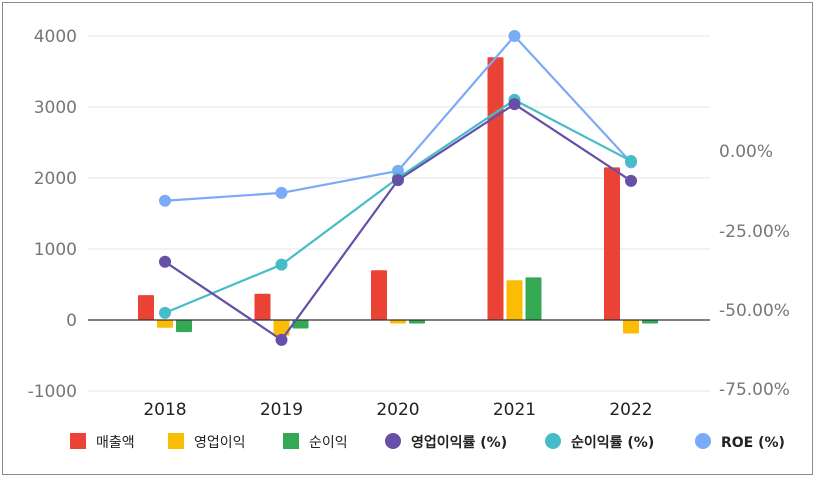 The width and height of the screenshot is (817, 479). What do you see at coordinates (52, 392) in the screenshot?
I see `y-left-tick-label: -1000` at bounding box center [52, 392].